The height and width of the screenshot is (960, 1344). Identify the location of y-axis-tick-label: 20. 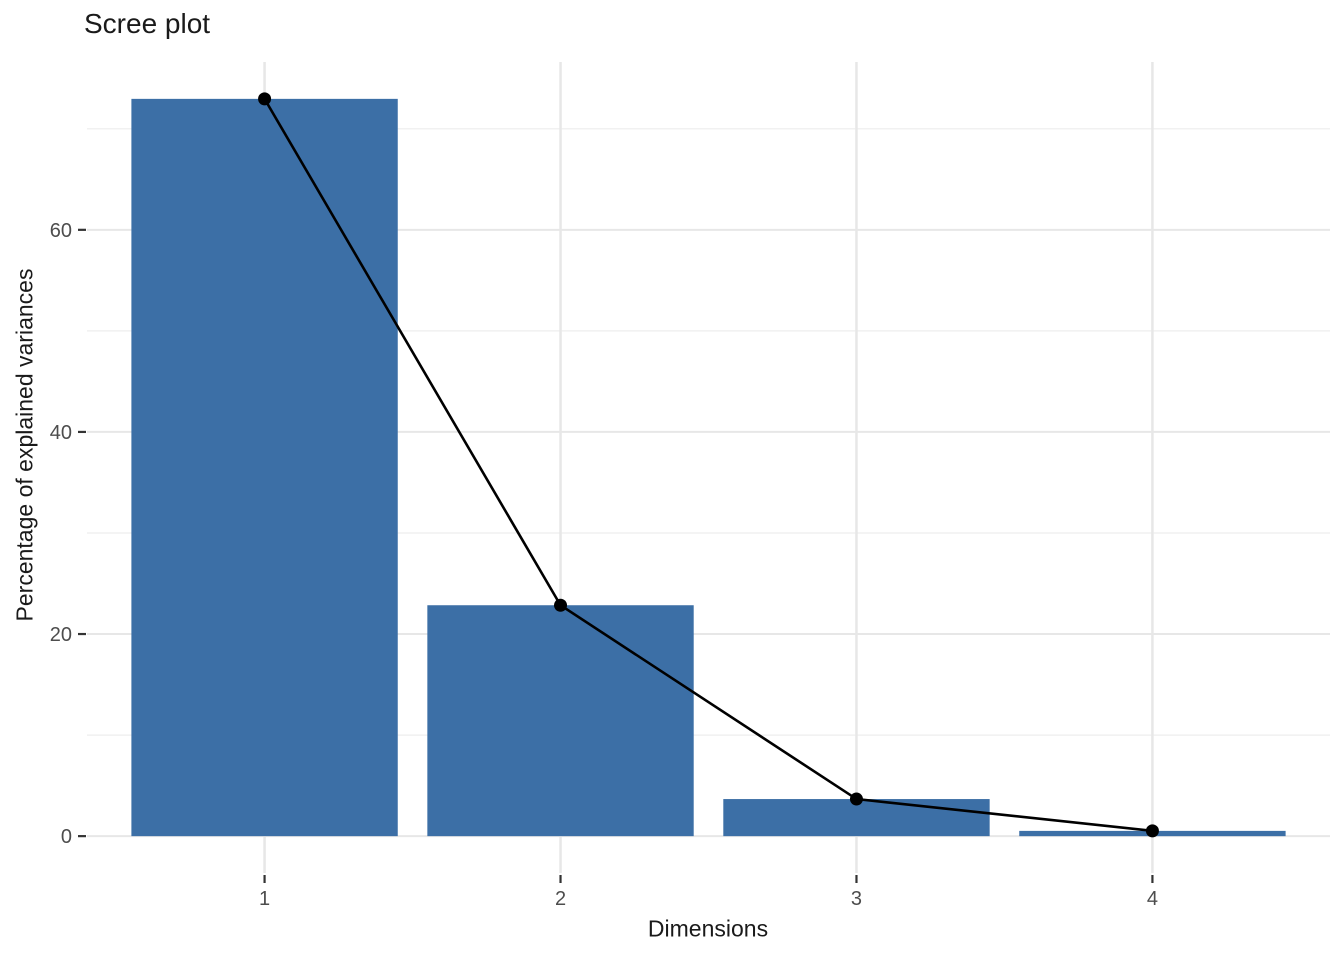
(61, 635).